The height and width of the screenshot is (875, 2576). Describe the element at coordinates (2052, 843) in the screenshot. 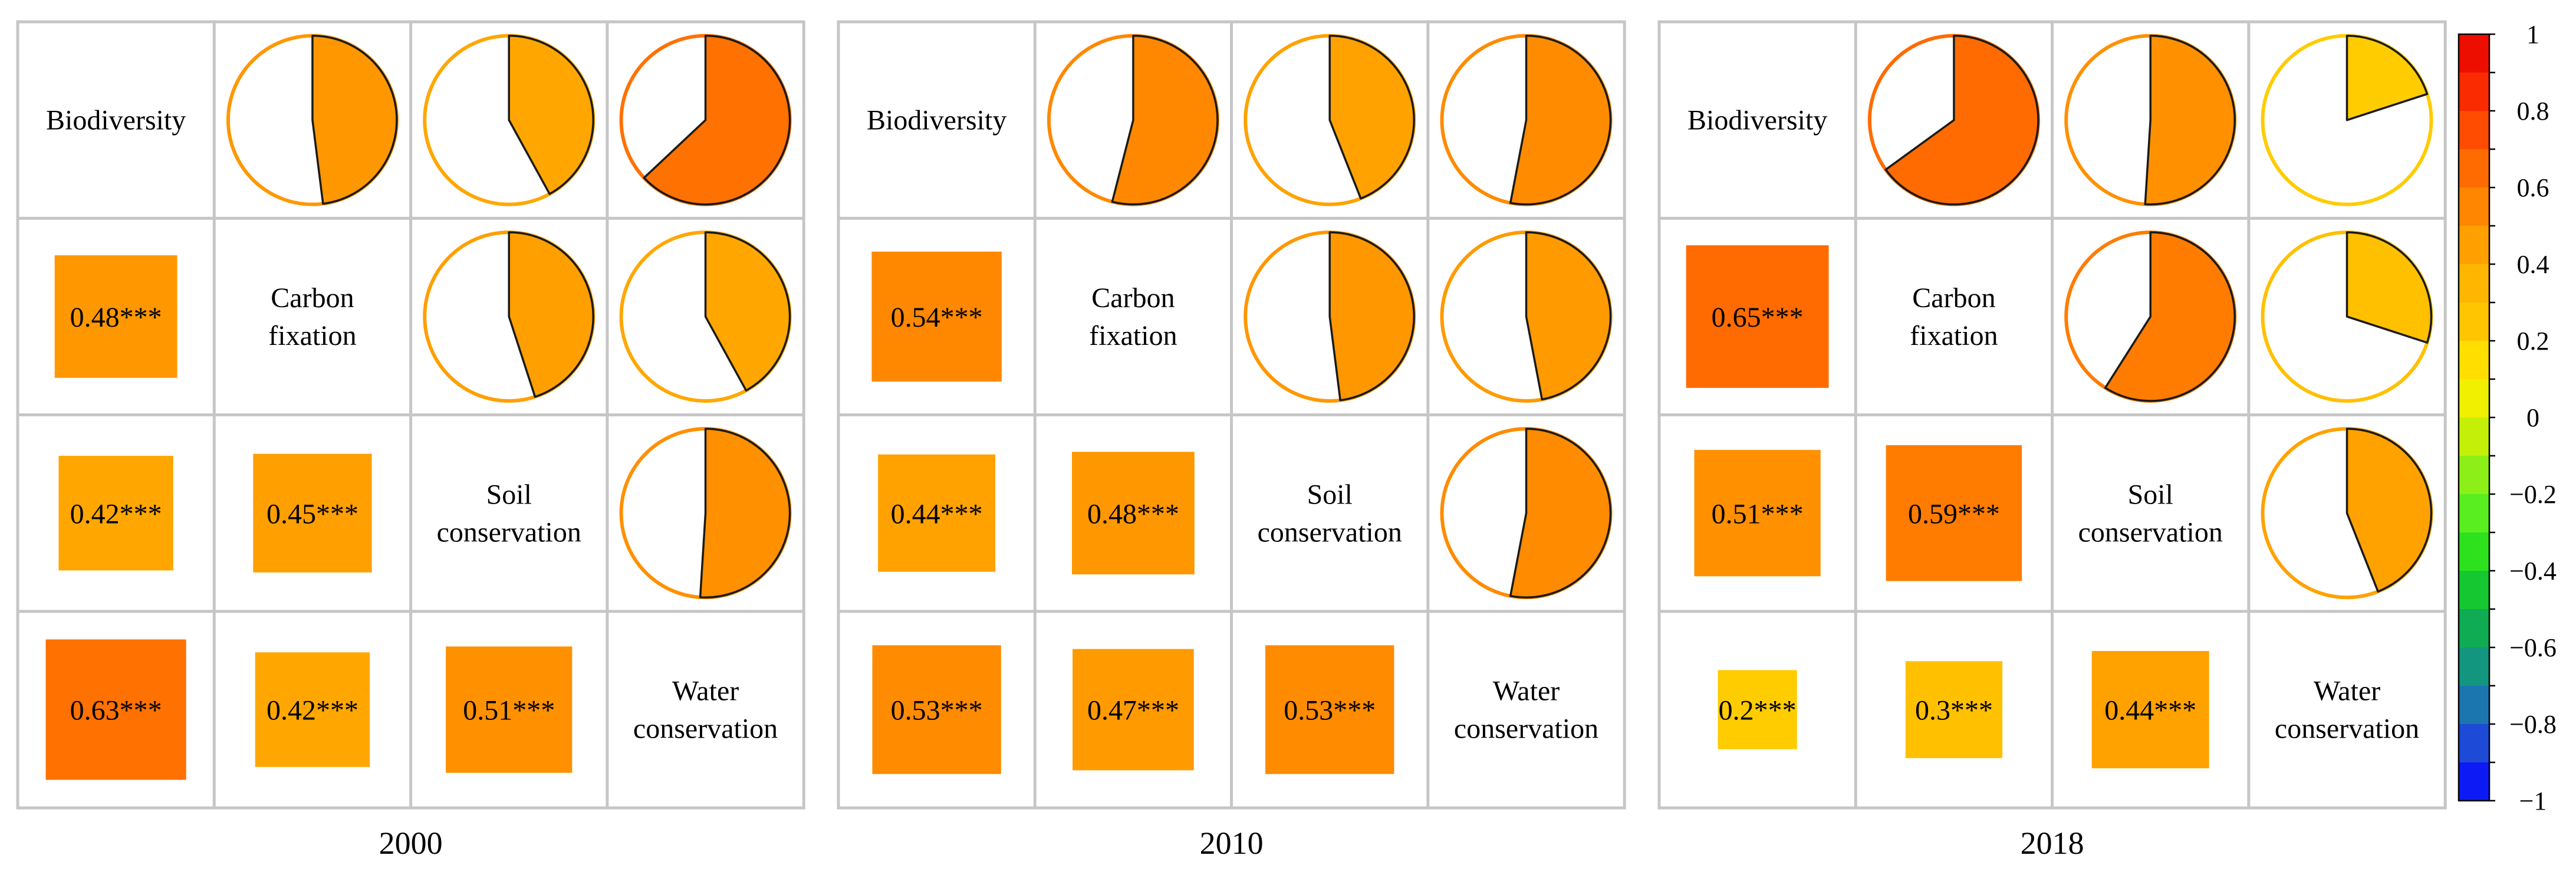

I see `panel-year-label: 2018` at that location.